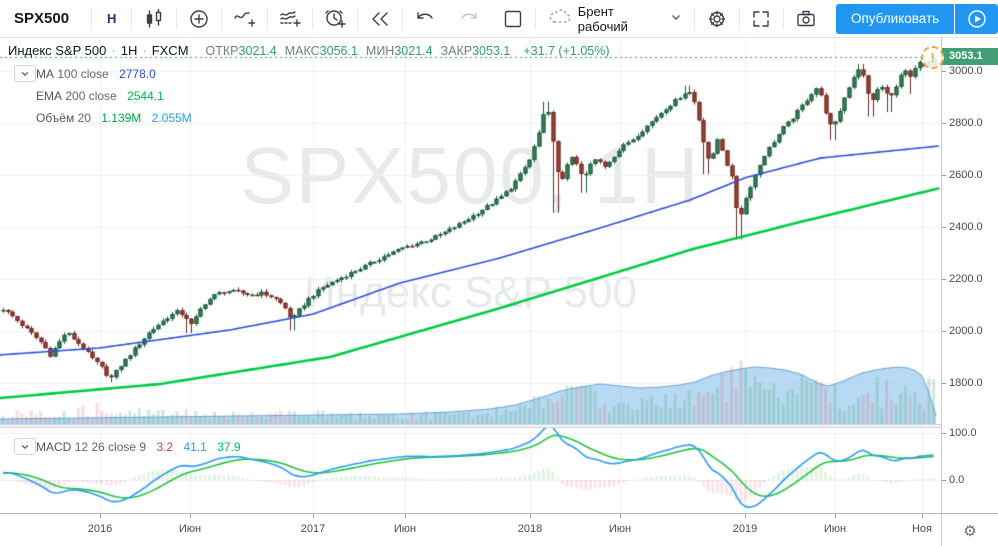  Describe the element at coordinates (25, 73) in the screenshot. I see `collapse-indicators-button` at that location.